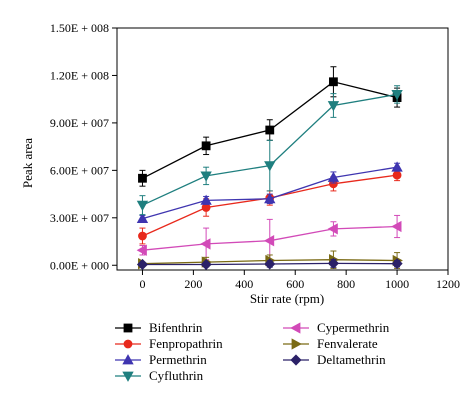 The image size is (474, 410). Describe the element at coordinates (128, 359) in the screenshot. I see `legend-marker-permethrin` at that location.